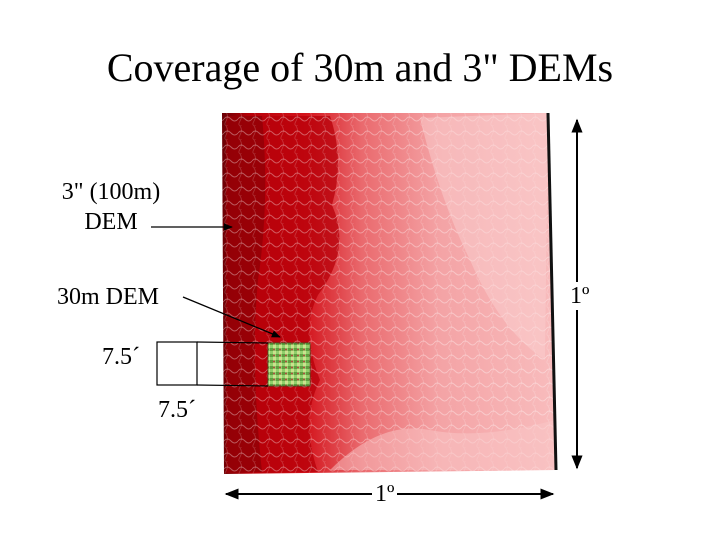 The height and width of the screenshot is (540, 720). What do you see at coordinates (231, 317) in the screenshot?
I see `dem-30m-pointer` at bounding box center [231, 317].